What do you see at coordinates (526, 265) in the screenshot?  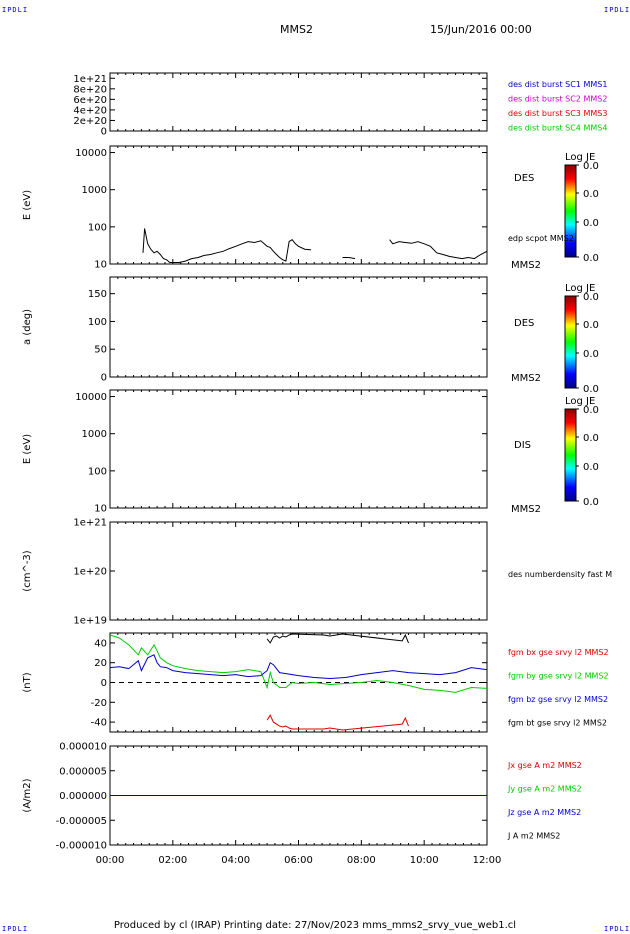 I see `panel2-spacecraft-label: MMS2` at bounding box center [526, 265].